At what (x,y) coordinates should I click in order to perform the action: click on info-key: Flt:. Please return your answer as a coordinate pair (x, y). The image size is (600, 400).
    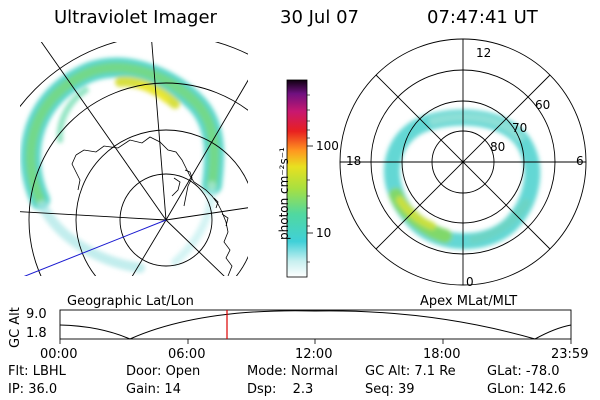
    Looking at the image, I should click on (18, 371).